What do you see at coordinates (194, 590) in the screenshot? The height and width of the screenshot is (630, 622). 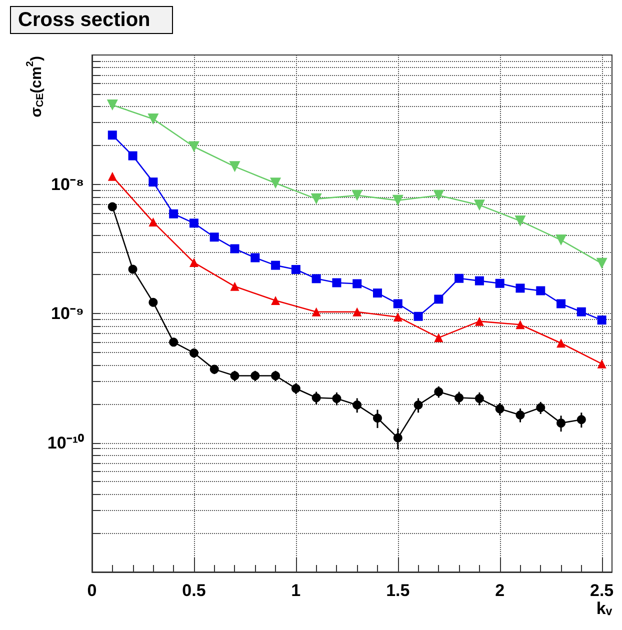 I see `x-tick-label: 0.5` at bounding box center [194, 590].